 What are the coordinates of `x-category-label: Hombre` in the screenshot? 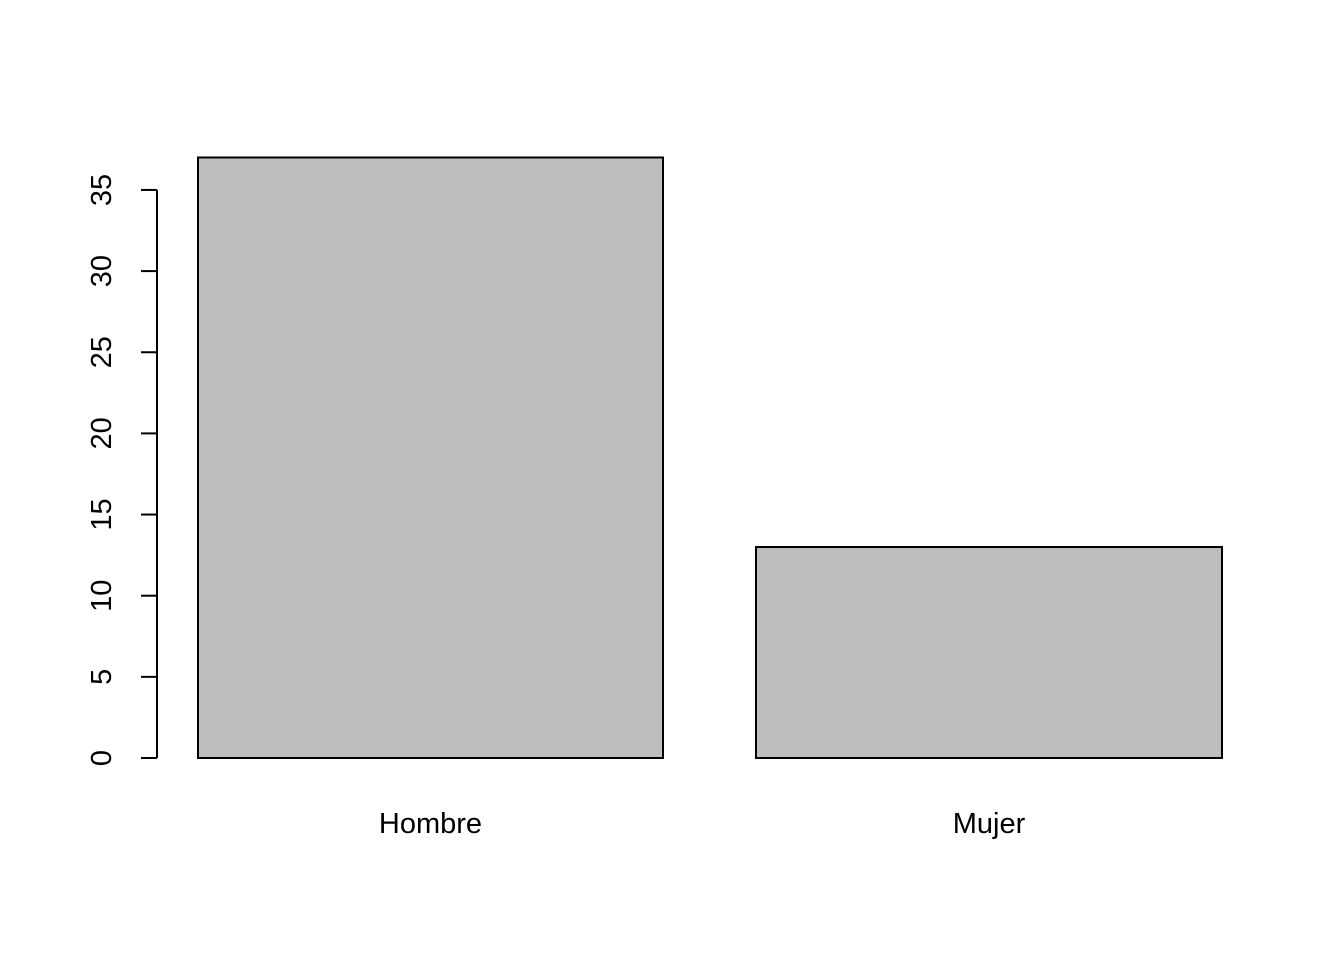 It's located at (430, 824).